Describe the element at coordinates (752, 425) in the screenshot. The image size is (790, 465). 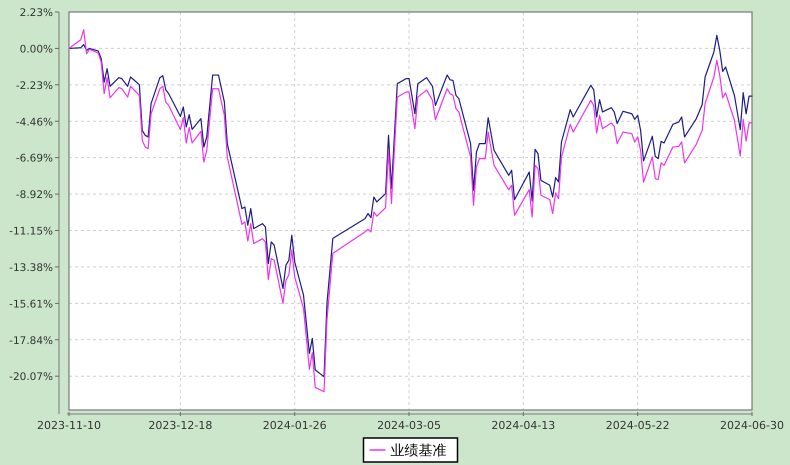
I see `x-tick-label: 2024-06-30` at that location.